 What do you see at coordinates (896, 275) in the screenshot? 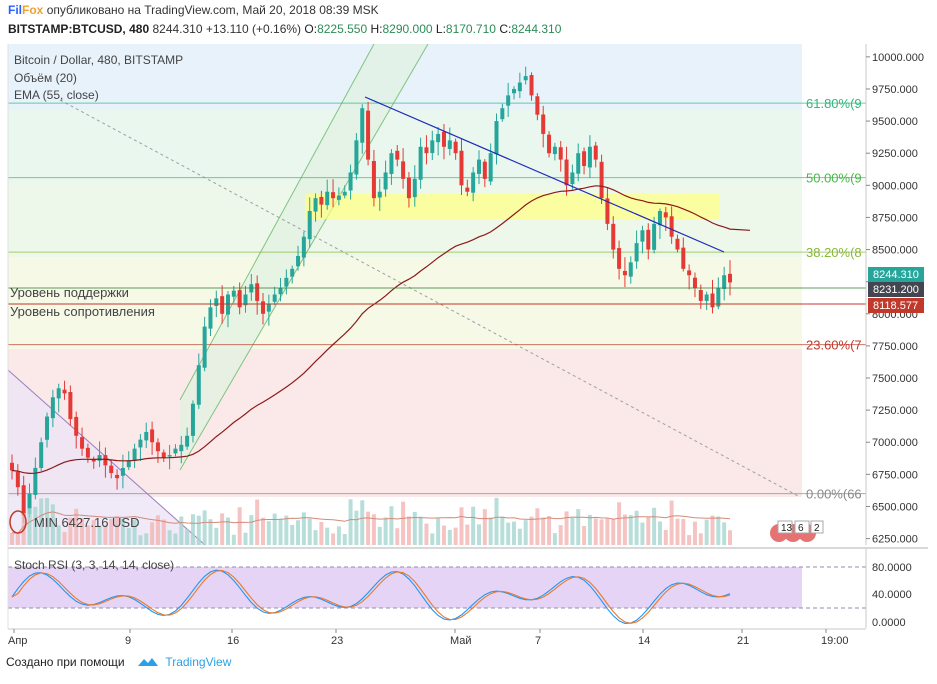
I see `last-price-value: 8244.310` at bounding box center [896, 275].